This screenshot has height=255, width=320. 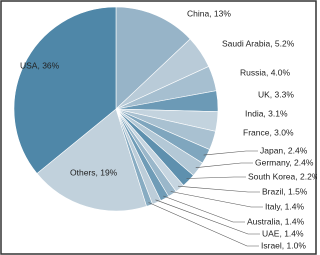 What do you see at coordinates (284, 206) in the screenshot?
I see `data-label: Italy, 1.4%` at bounding box center [284, 206].